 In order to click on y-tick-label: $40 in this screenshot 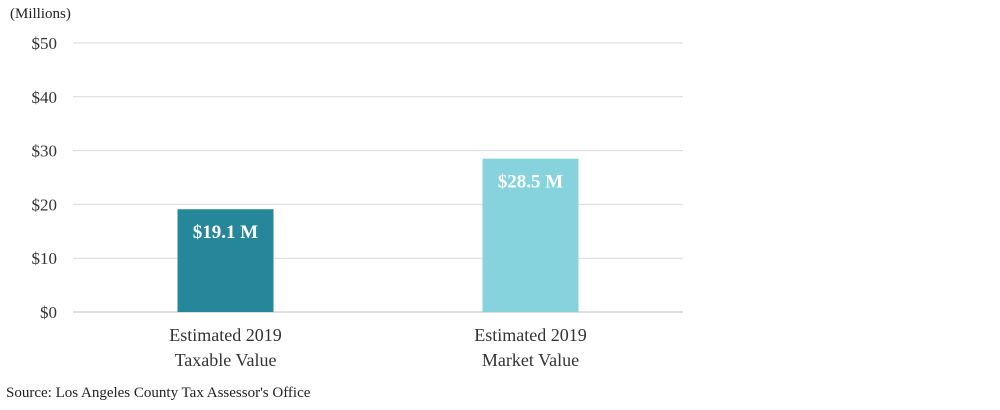, I will do `click(45, 97)`.